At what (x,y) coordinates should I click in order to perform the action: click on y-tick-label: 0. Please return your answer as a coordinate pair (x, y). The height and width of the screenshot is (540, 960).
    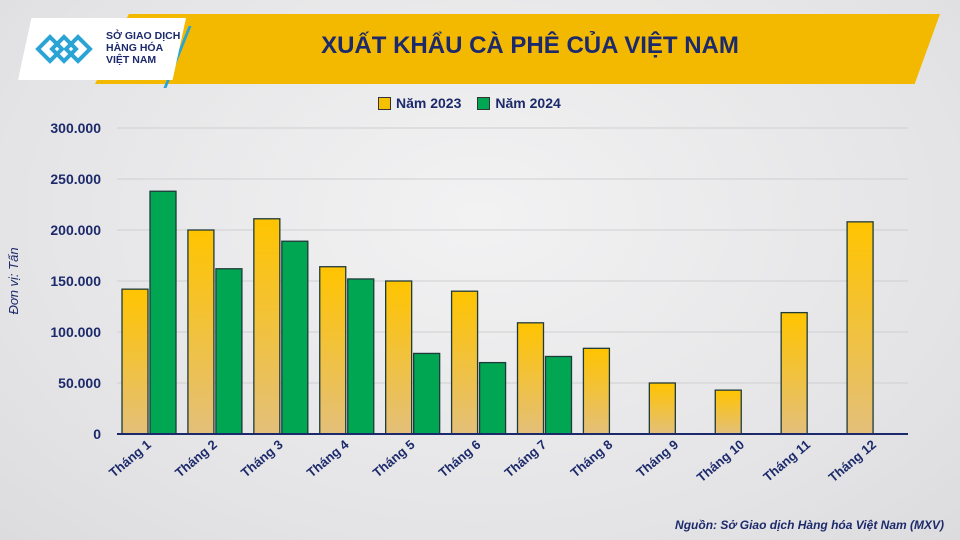
    Looking at the image, I should click on (97, 434).